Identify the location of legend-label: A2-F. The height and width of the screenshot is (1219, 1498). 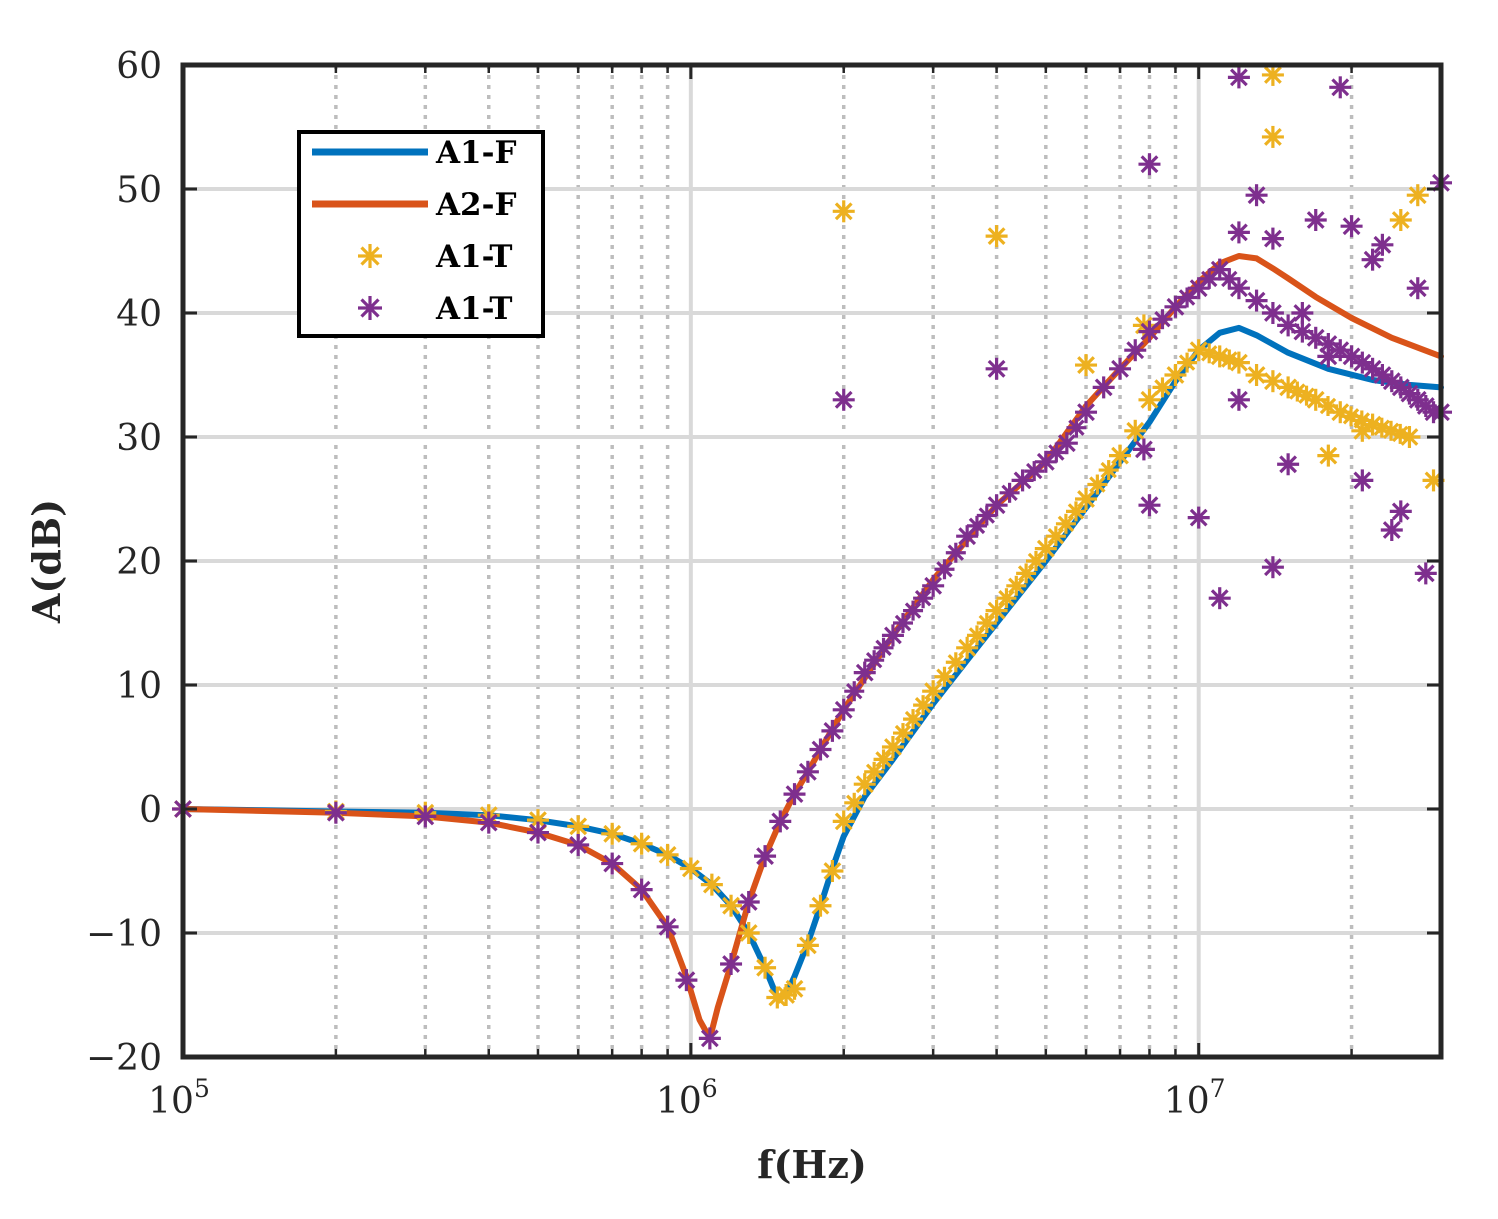
(476, 205).